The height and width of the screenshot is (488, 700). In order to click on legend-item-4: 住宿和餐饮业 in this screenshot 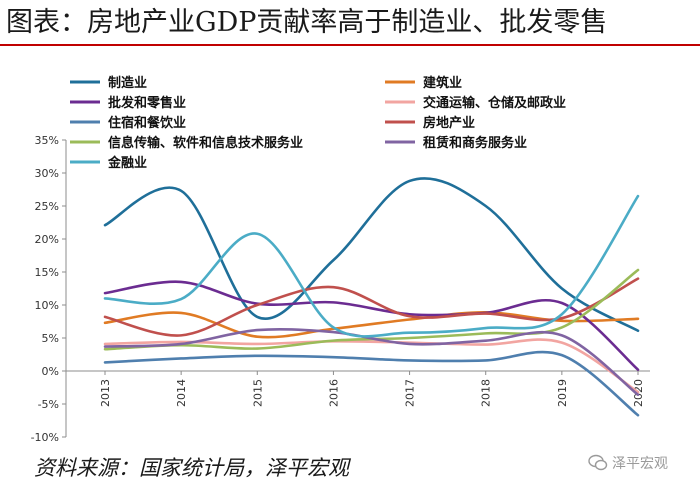, I will do `click(128, 123)`.